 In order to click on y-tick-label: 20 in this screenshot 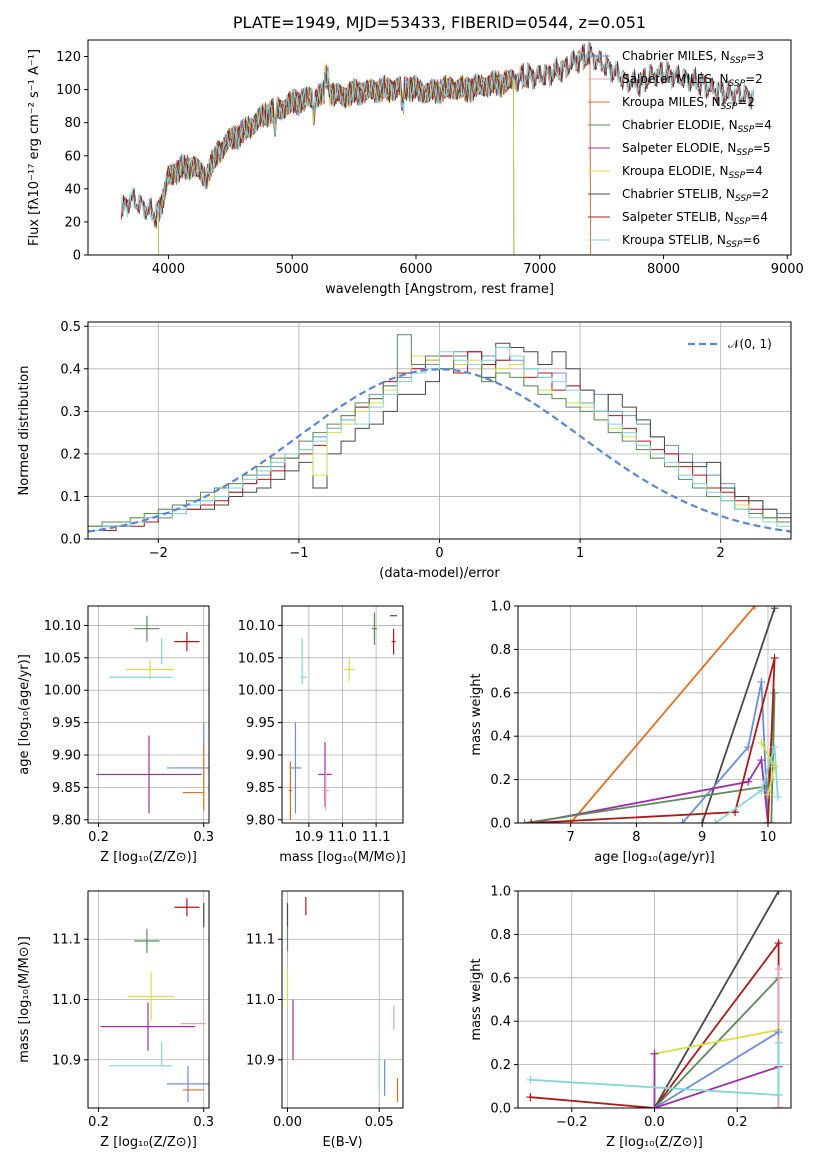, I will do `click(72, 222)`.